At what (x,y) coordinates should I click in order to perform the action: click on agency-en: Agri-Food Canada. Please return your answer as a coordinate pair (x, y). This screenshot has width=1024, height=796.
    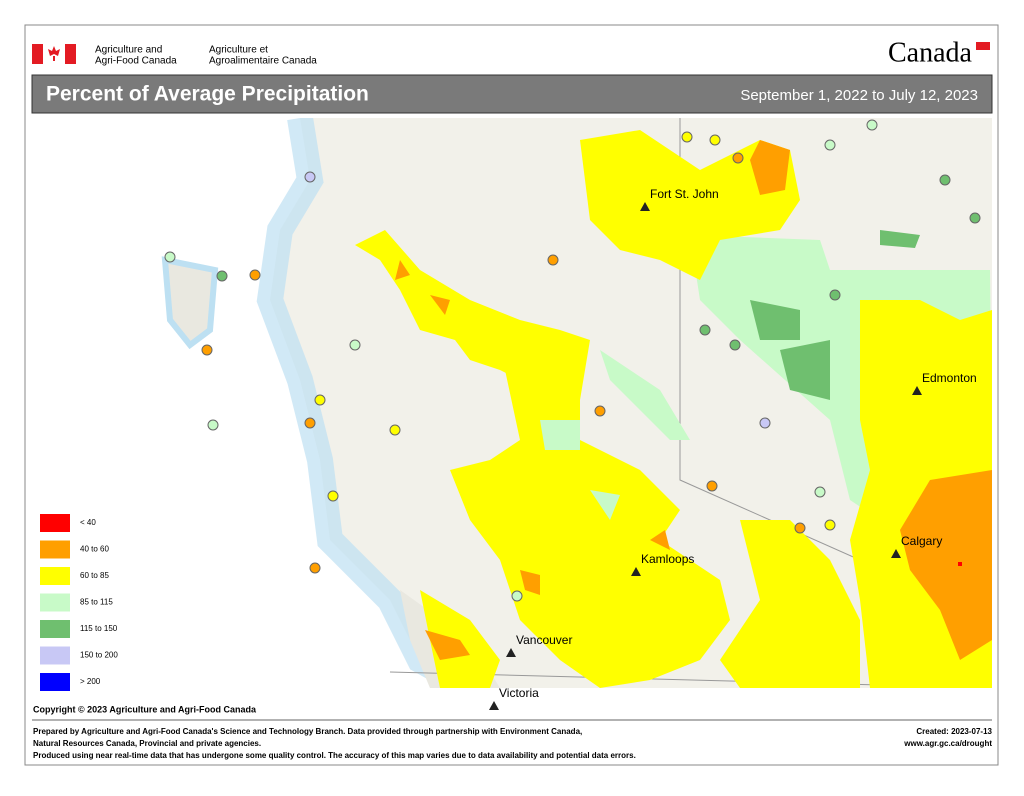
    Looking at the image, I should click on (136, 61).